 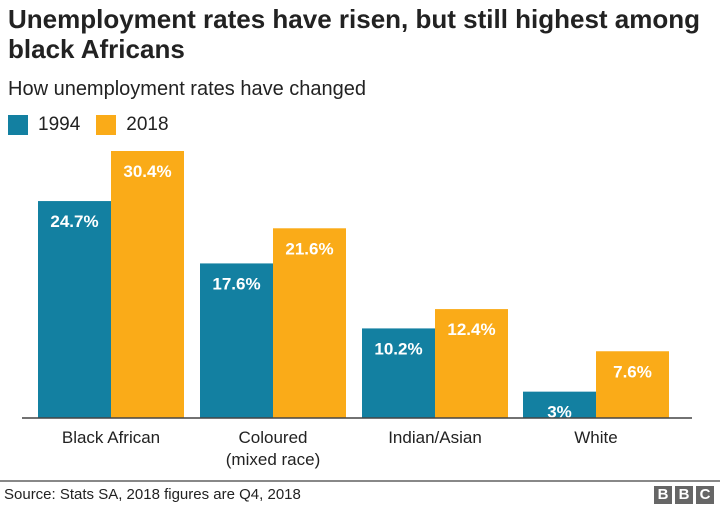 I want to click on data-label: 12.4%, so click(x=471, y=329).